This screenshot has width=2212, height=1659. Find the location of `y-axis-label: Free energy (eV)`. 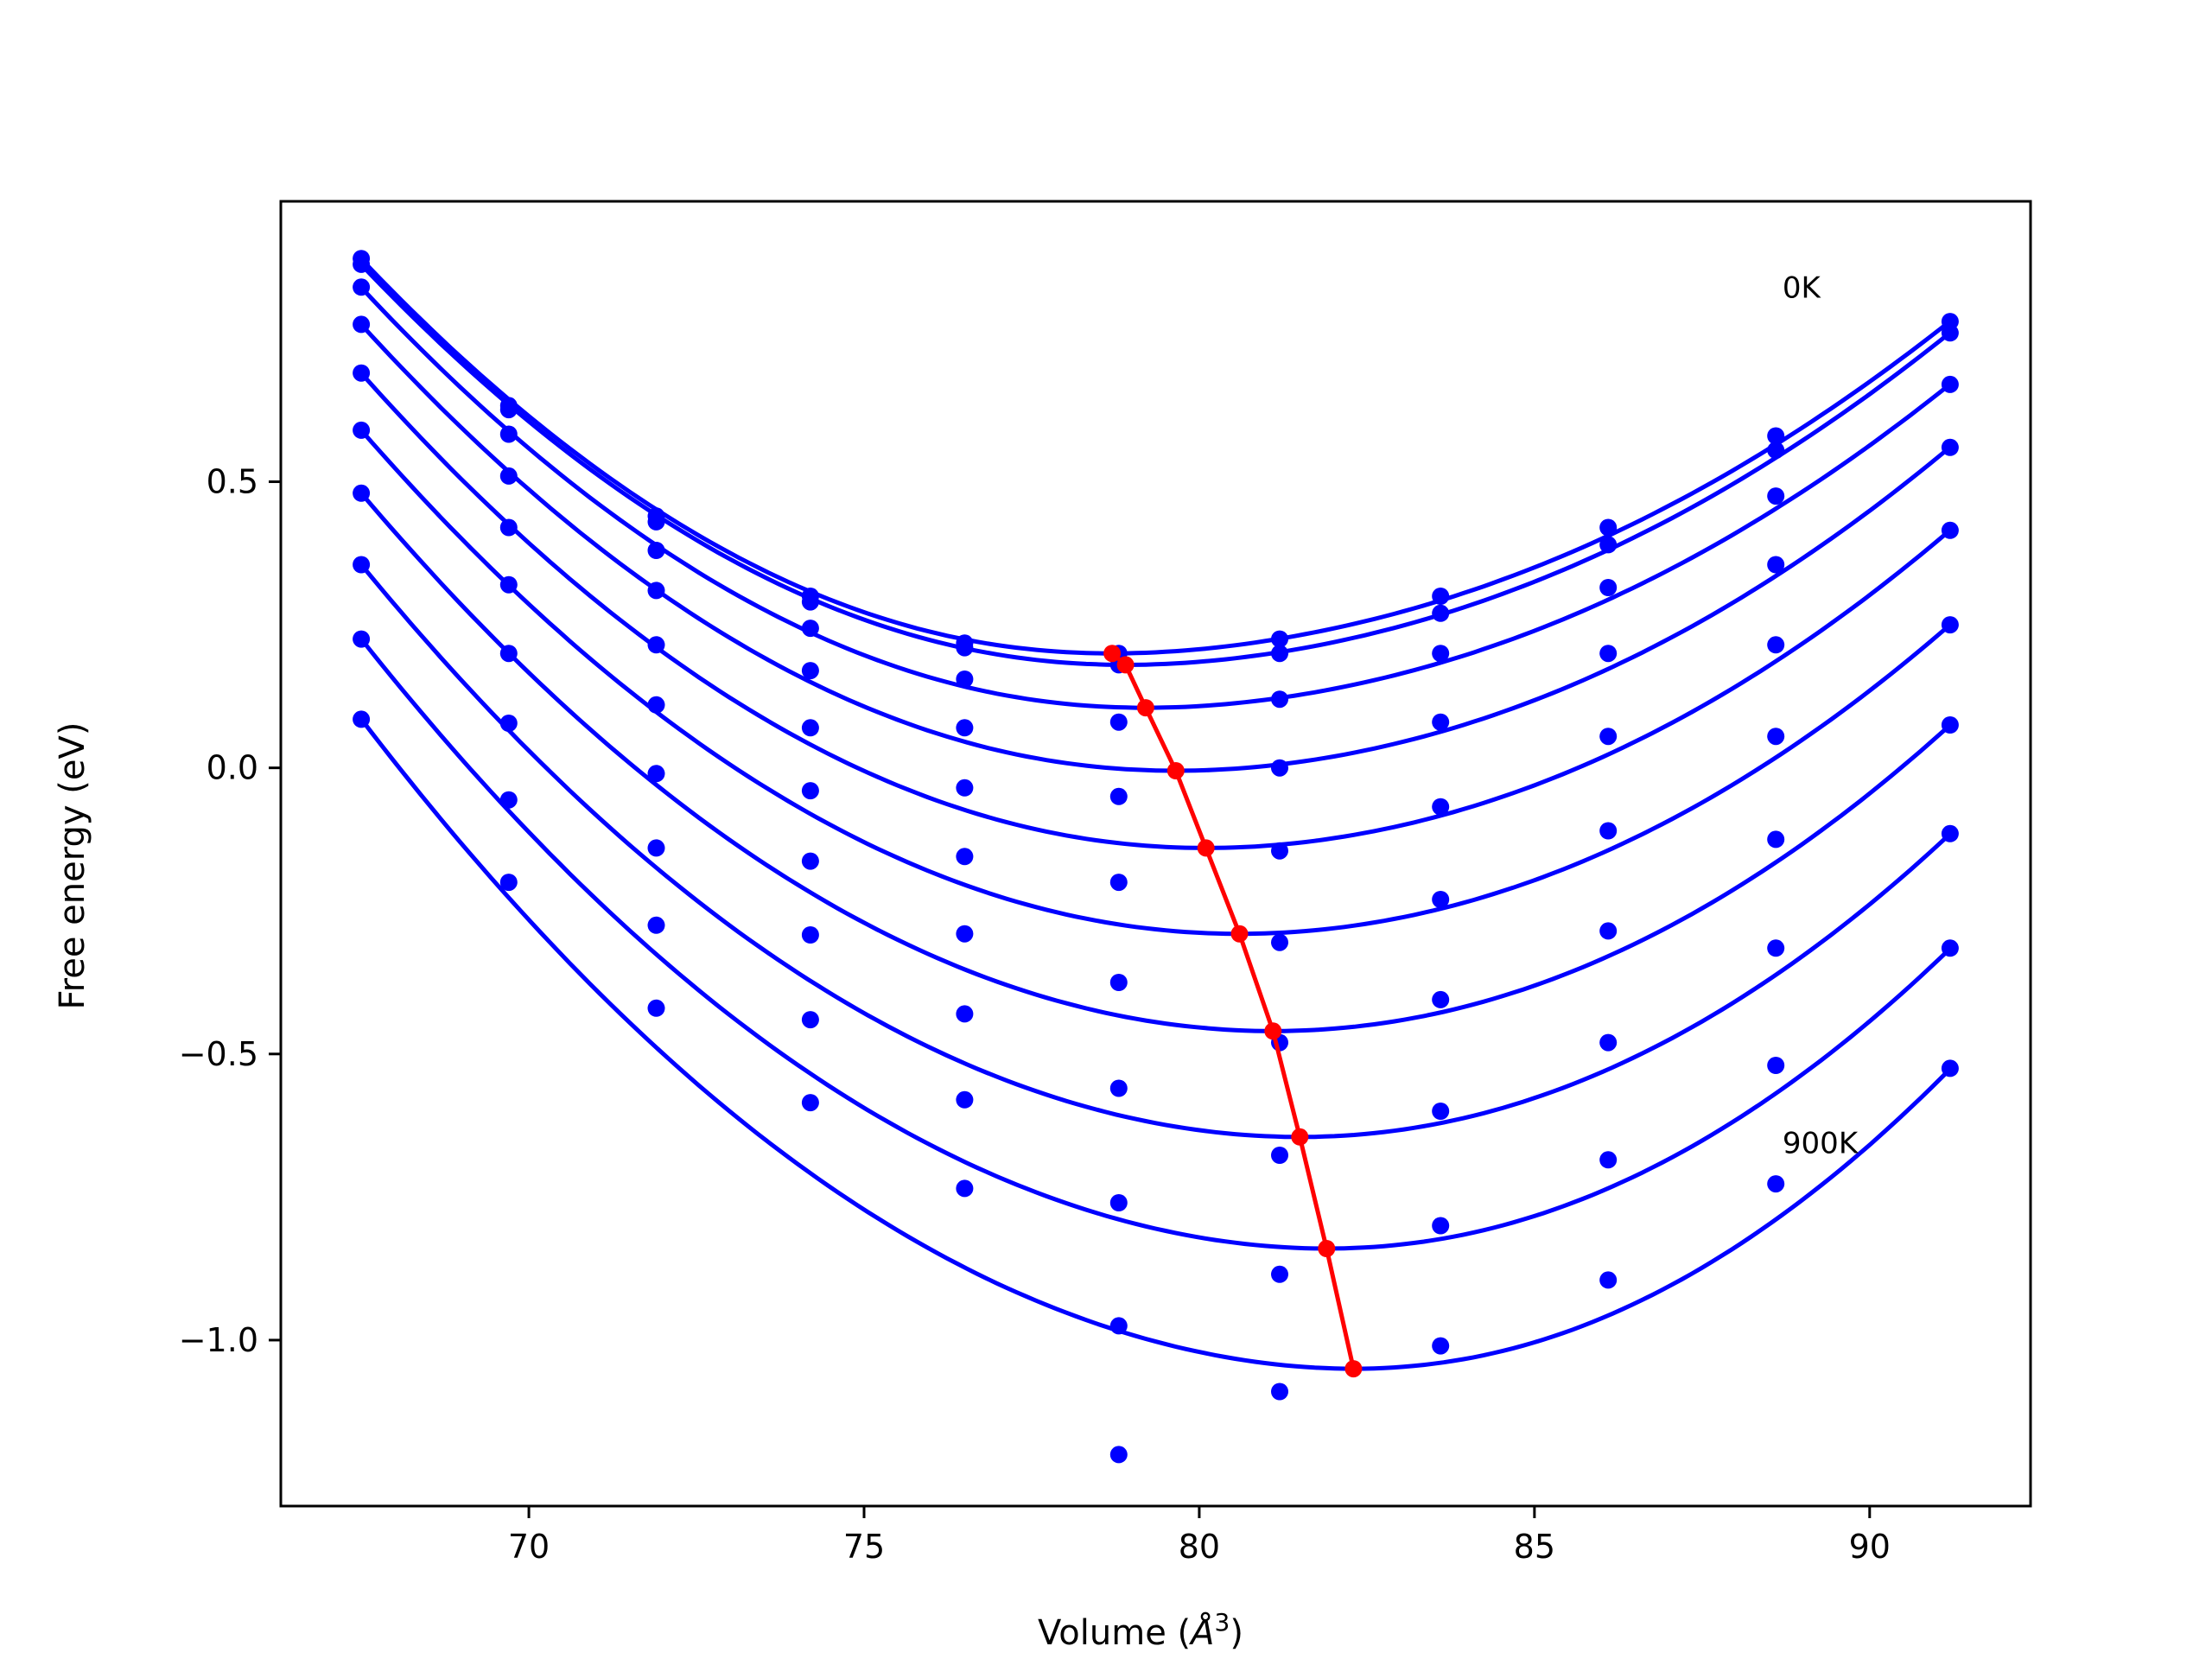

y-axis-label: Free energy (eV) is located at coordinates (72, 866).